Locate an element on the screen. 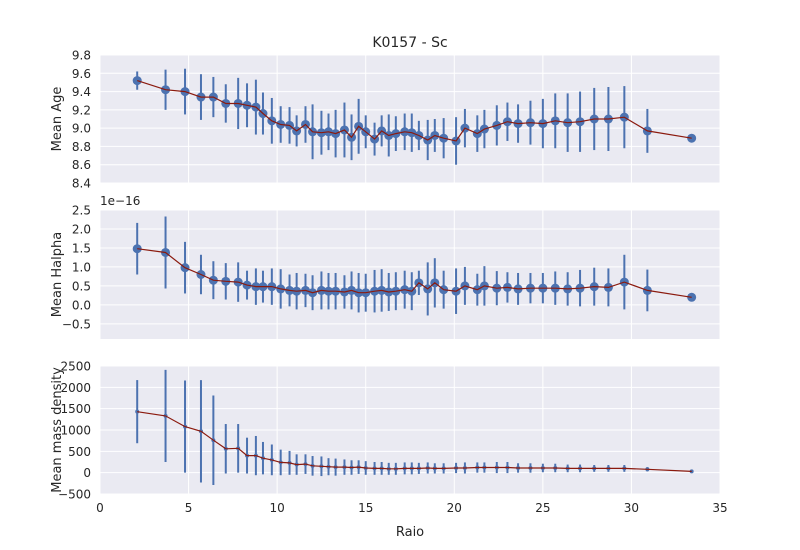 The height and width of the screenshot is (550, 800). mean-age-y-tick-label: 9.2 is located at coordinates (81, 110).